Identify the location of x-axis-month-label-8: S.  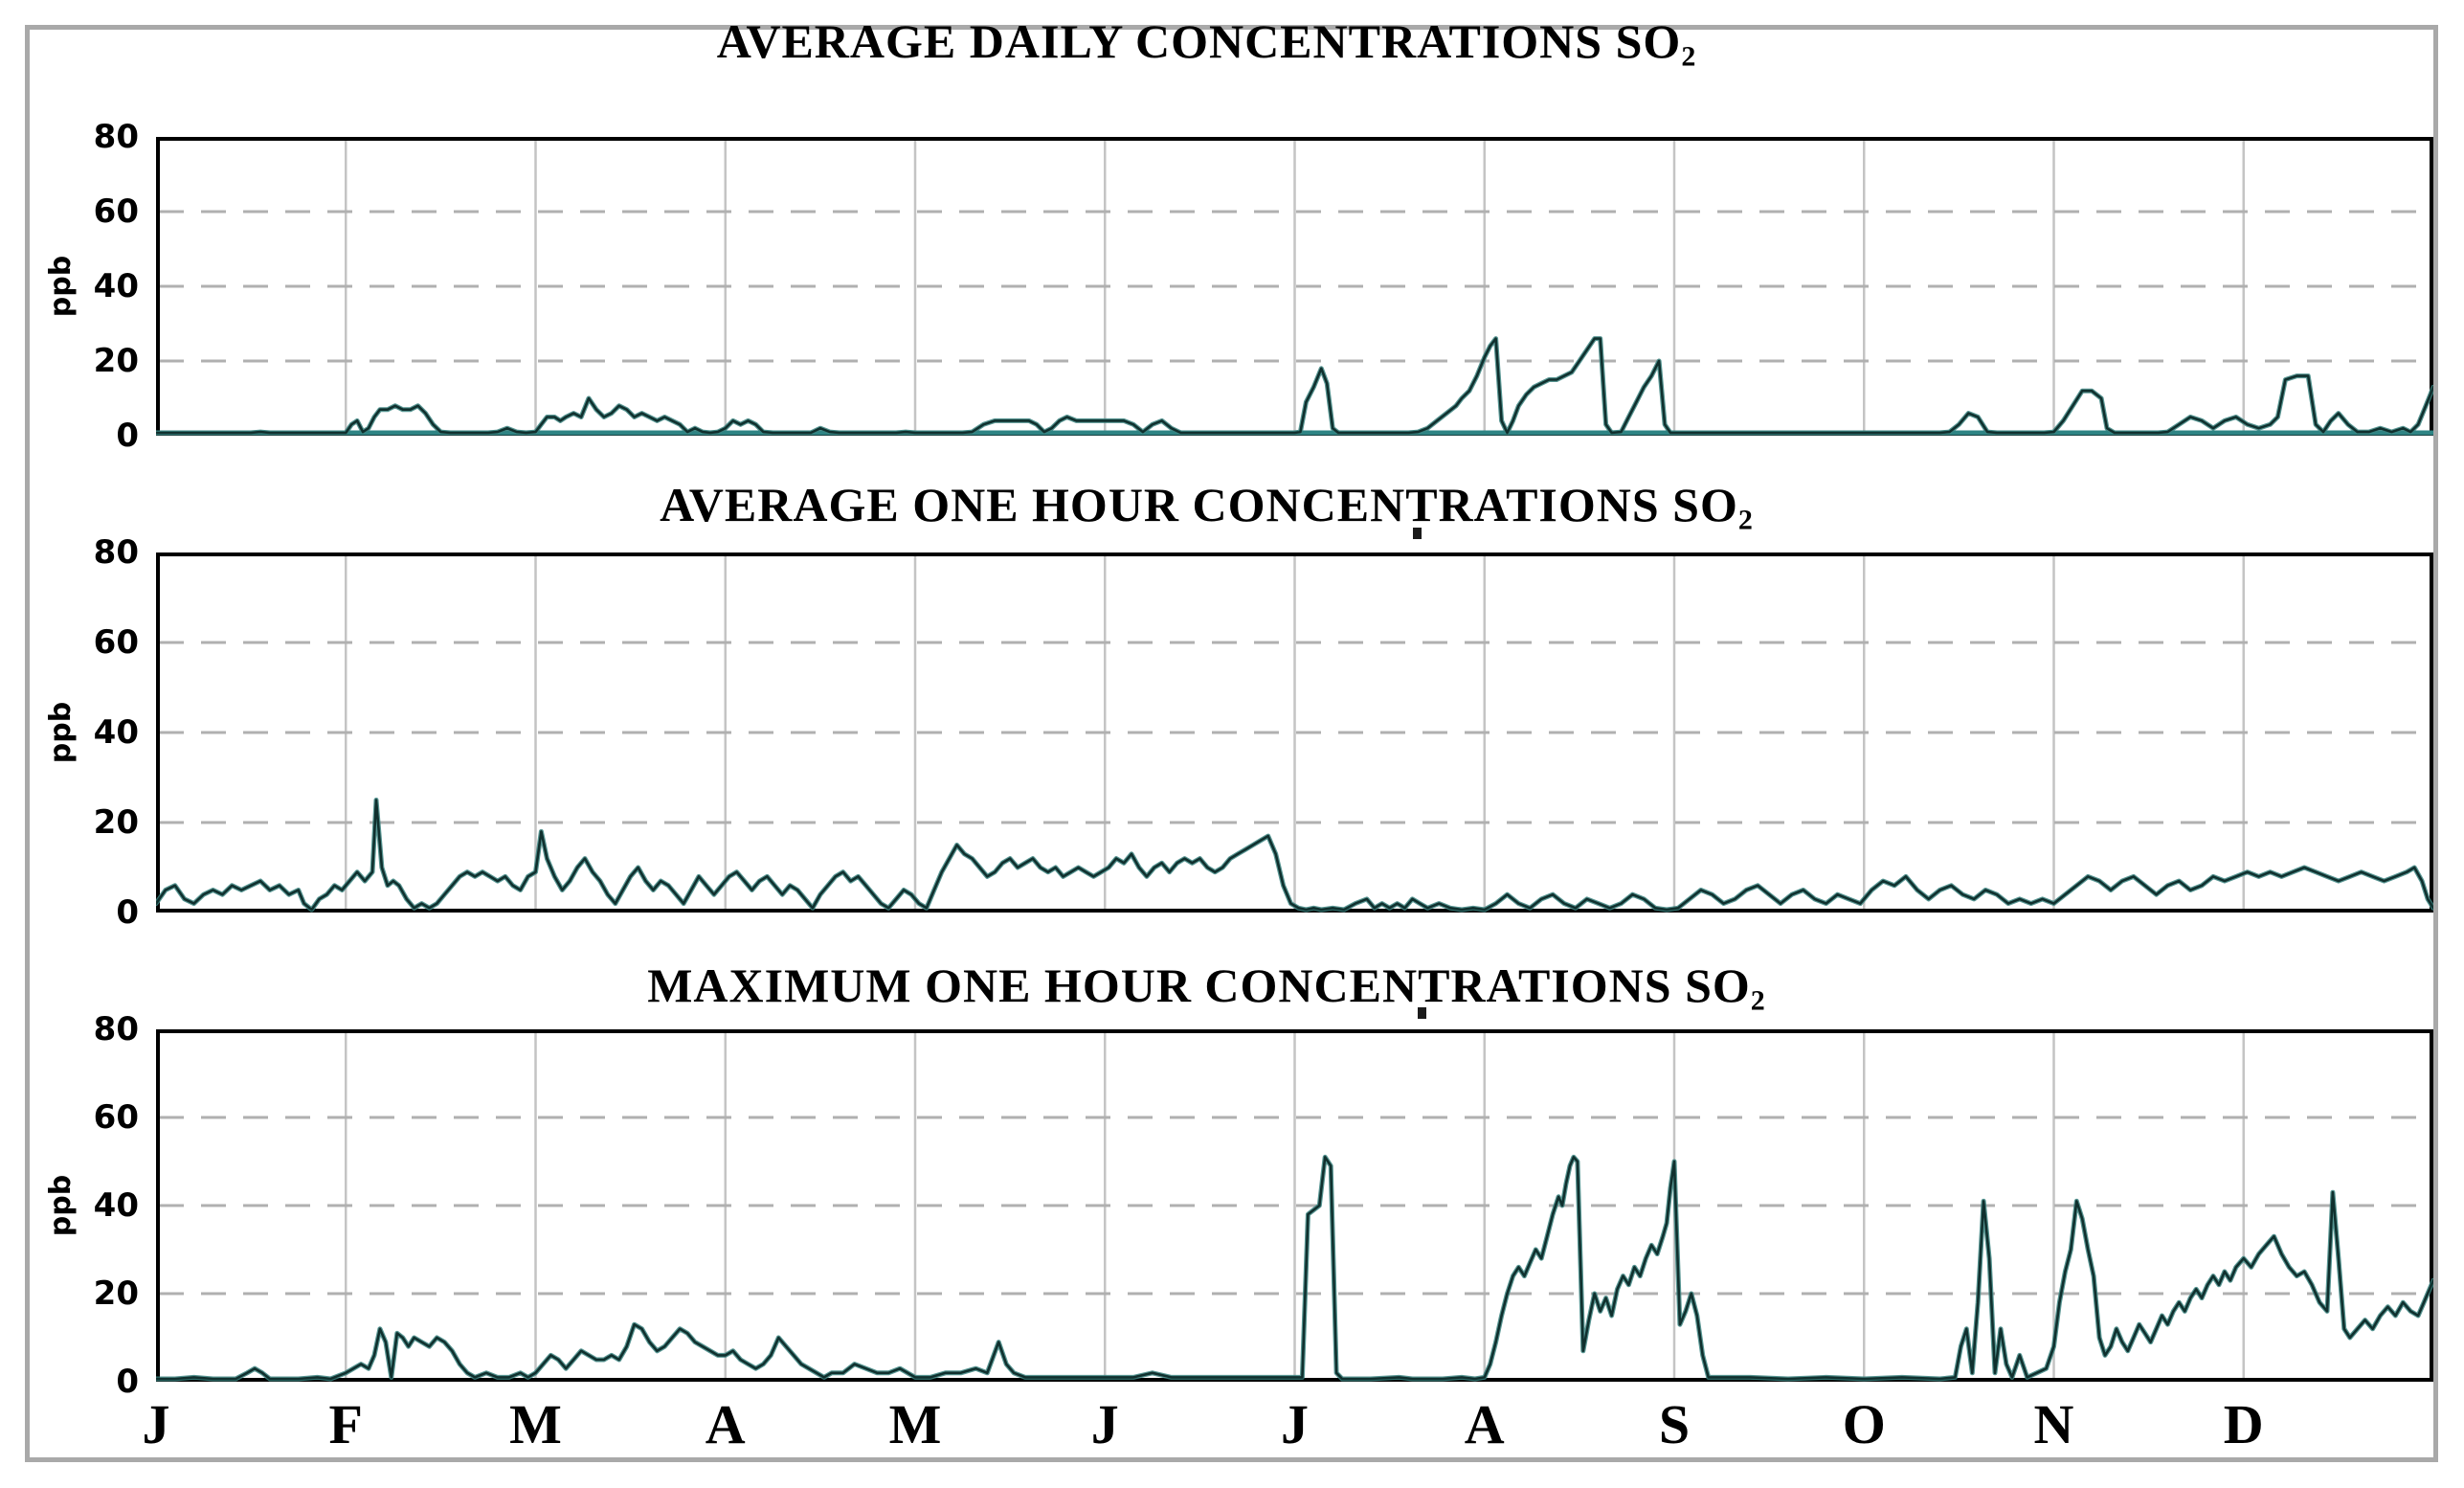
(1675, 1424).